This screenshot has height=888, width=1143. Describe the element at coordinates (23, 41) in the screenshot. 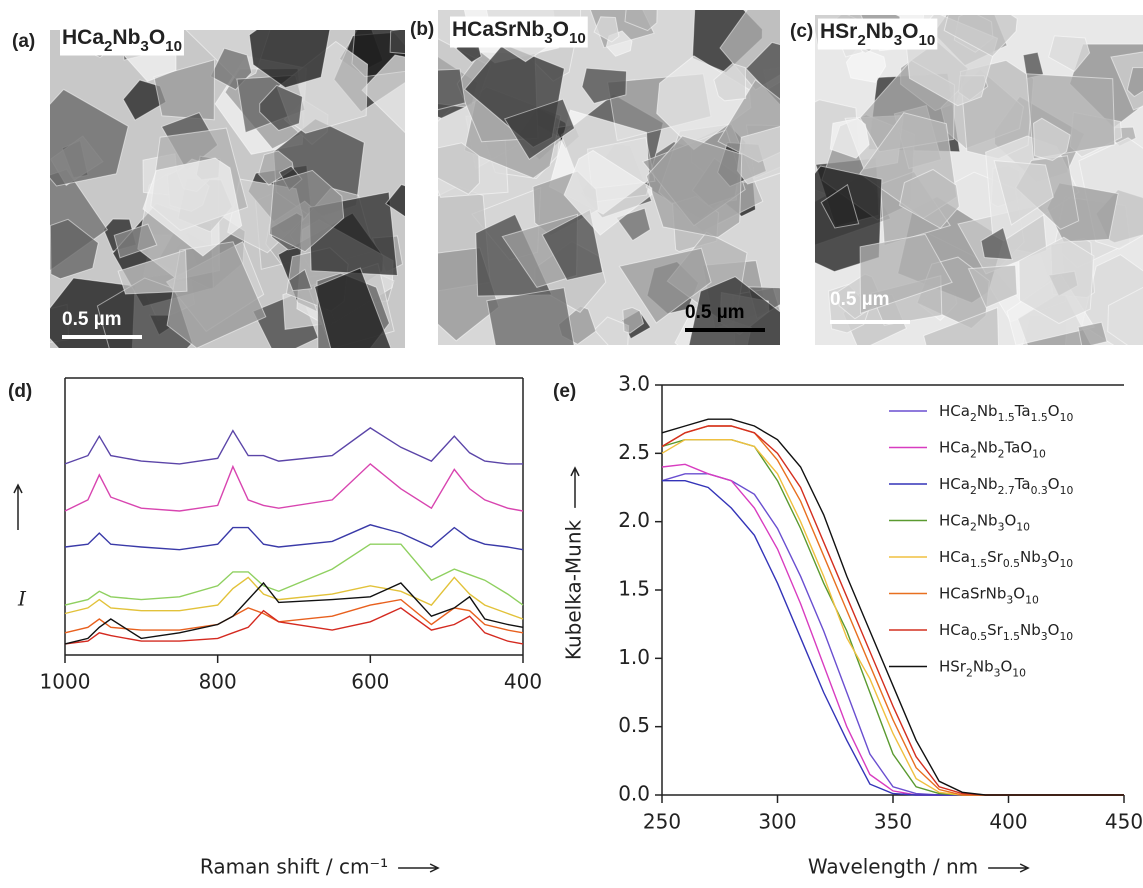

I see `panel-label: (a)` at that location.